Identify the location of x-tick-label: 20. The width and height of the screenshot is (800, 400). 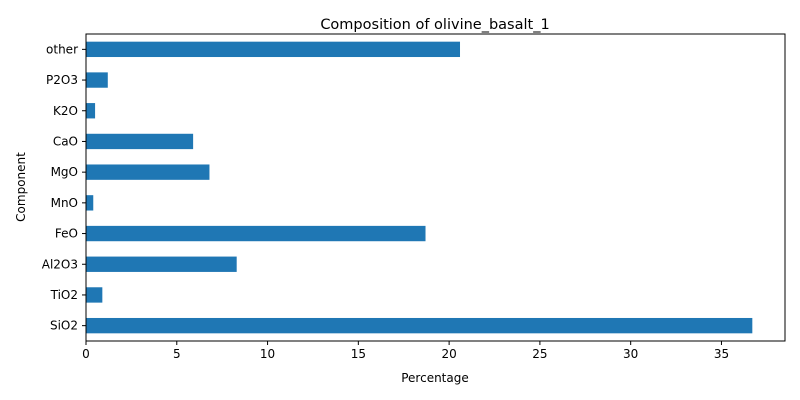
(448, 354).